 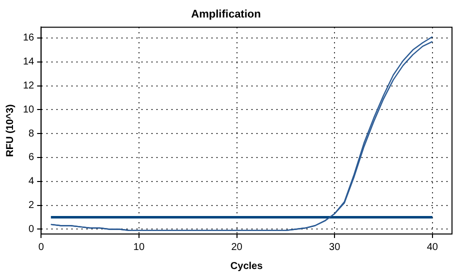 I want to click on y-axis-title: RFU (10^3), so click(x=10, y=130).